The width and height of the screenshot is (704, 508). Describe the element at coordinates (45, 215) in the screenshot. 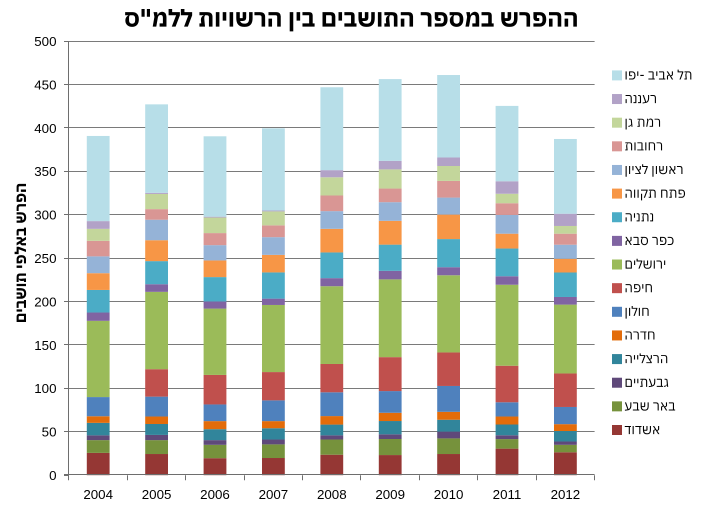

I see `svg-text: 300` at that location.